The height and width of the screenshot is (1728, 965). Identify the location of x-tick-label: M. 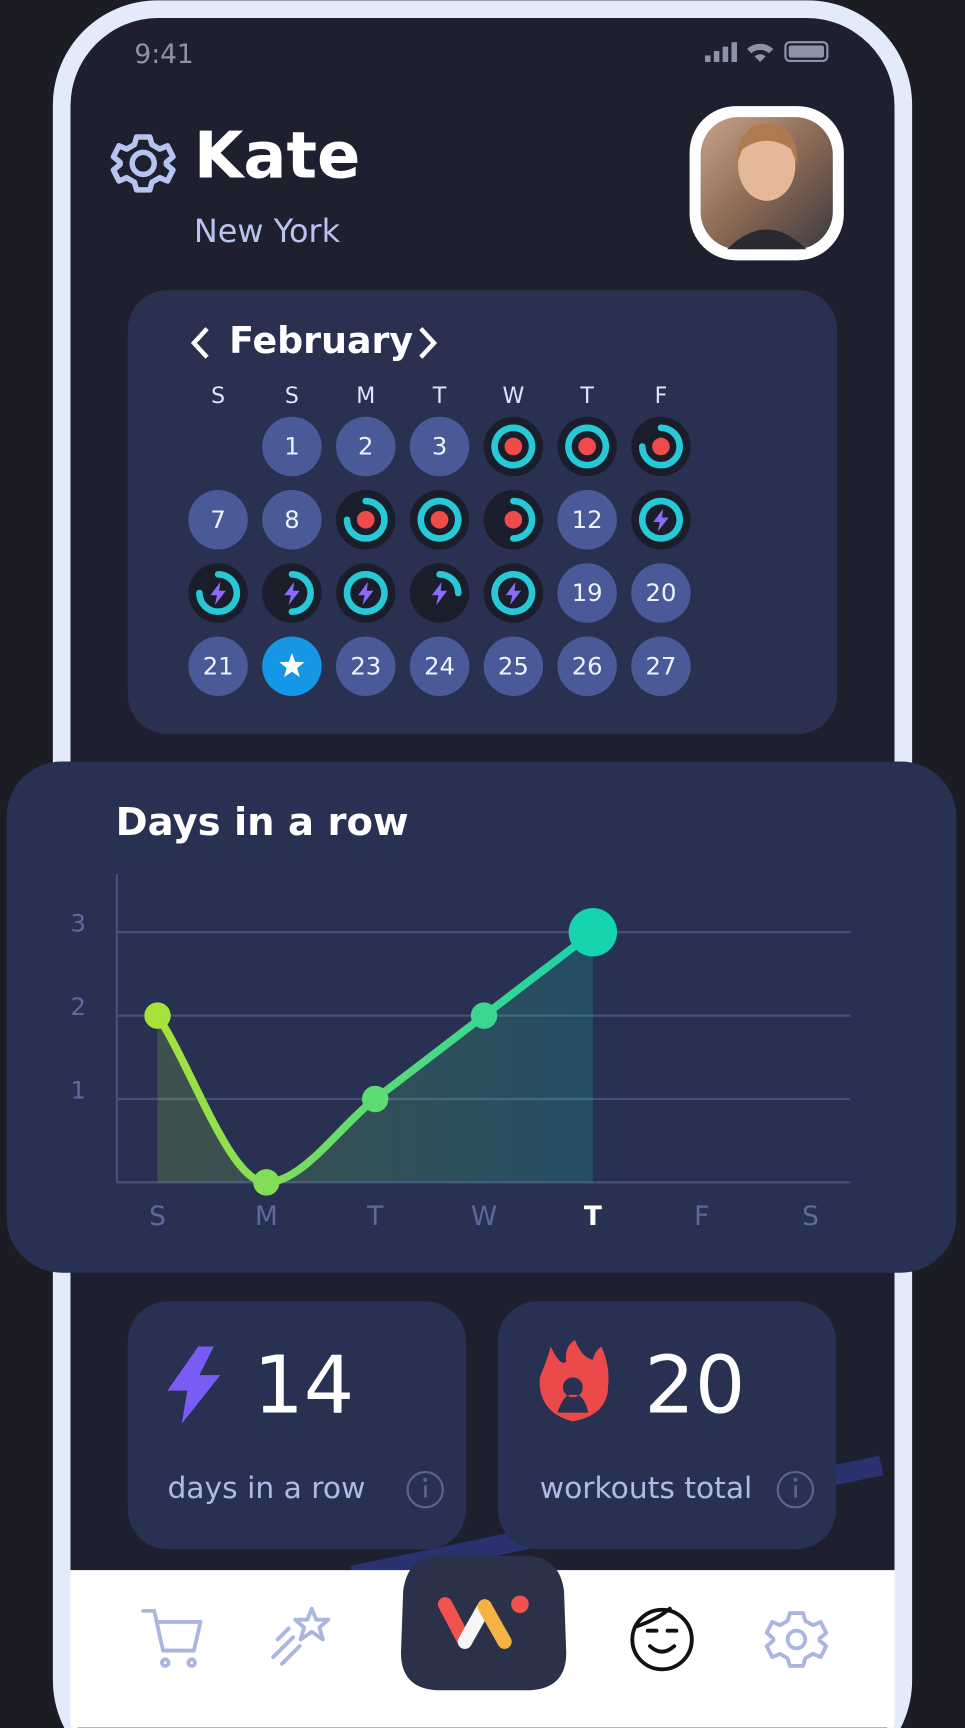
(266, 1216).